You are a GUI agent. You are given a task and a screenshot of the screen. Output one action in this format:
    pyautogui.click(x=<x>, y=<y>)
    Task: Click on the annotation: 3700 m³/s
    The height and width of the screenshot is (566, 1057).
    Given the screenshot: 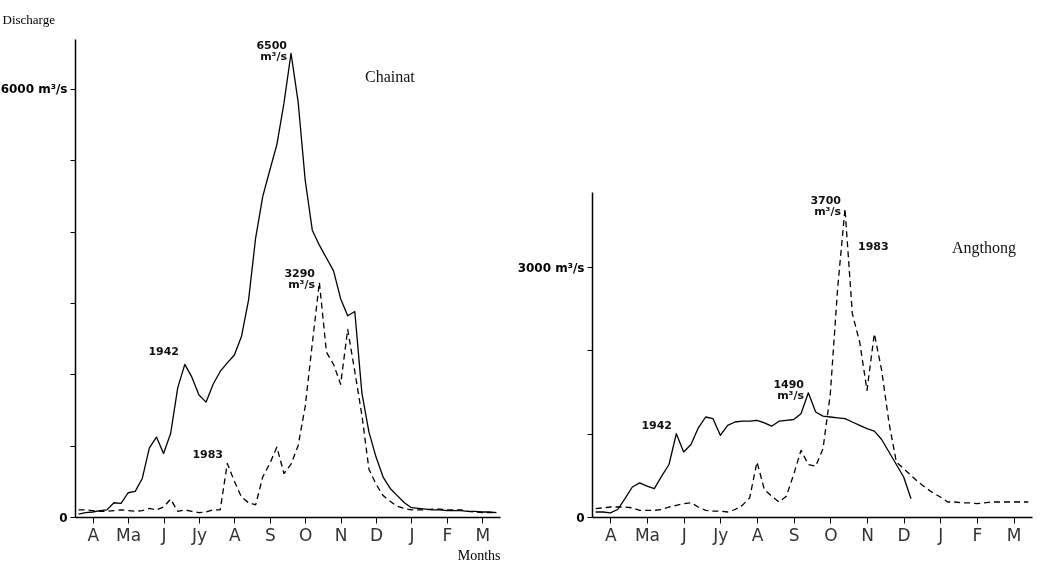 What is the action you would take?
    pyautogui.click(x=826, y=206)
    